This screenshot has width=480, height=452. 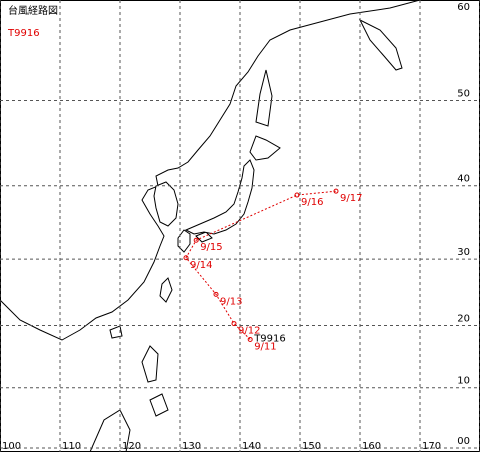 I want to click on taiwan, so click(x=166, y=290).